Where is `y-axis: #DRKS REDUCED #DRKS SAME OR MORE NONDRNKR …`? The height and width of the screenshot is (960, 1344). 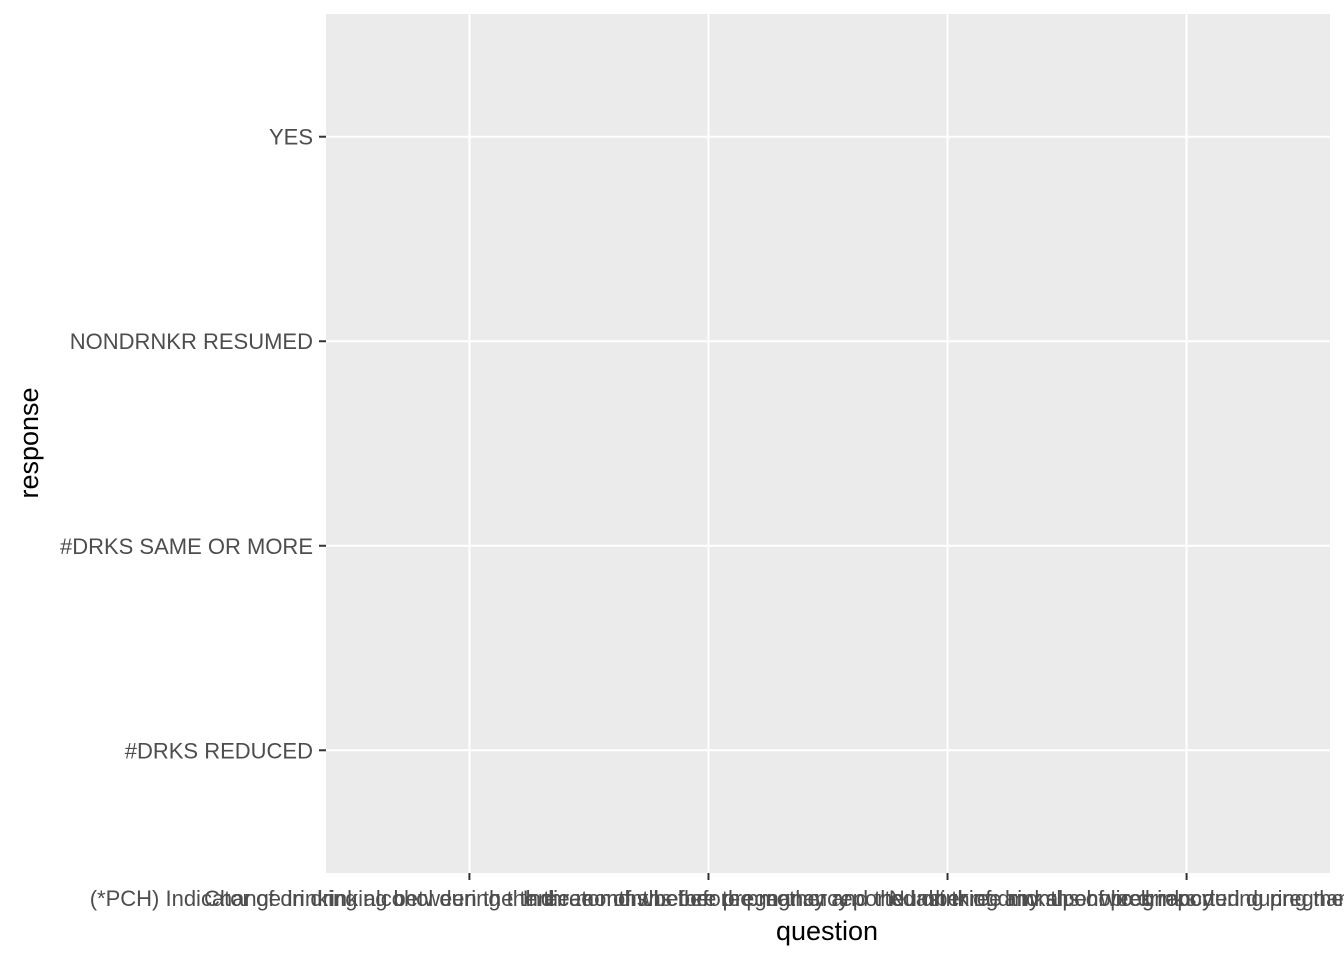 y-axis: #DRKS REDUCED #DRKS SAME OR MORE NONDRNKR … is located at coordinates (193, 444).